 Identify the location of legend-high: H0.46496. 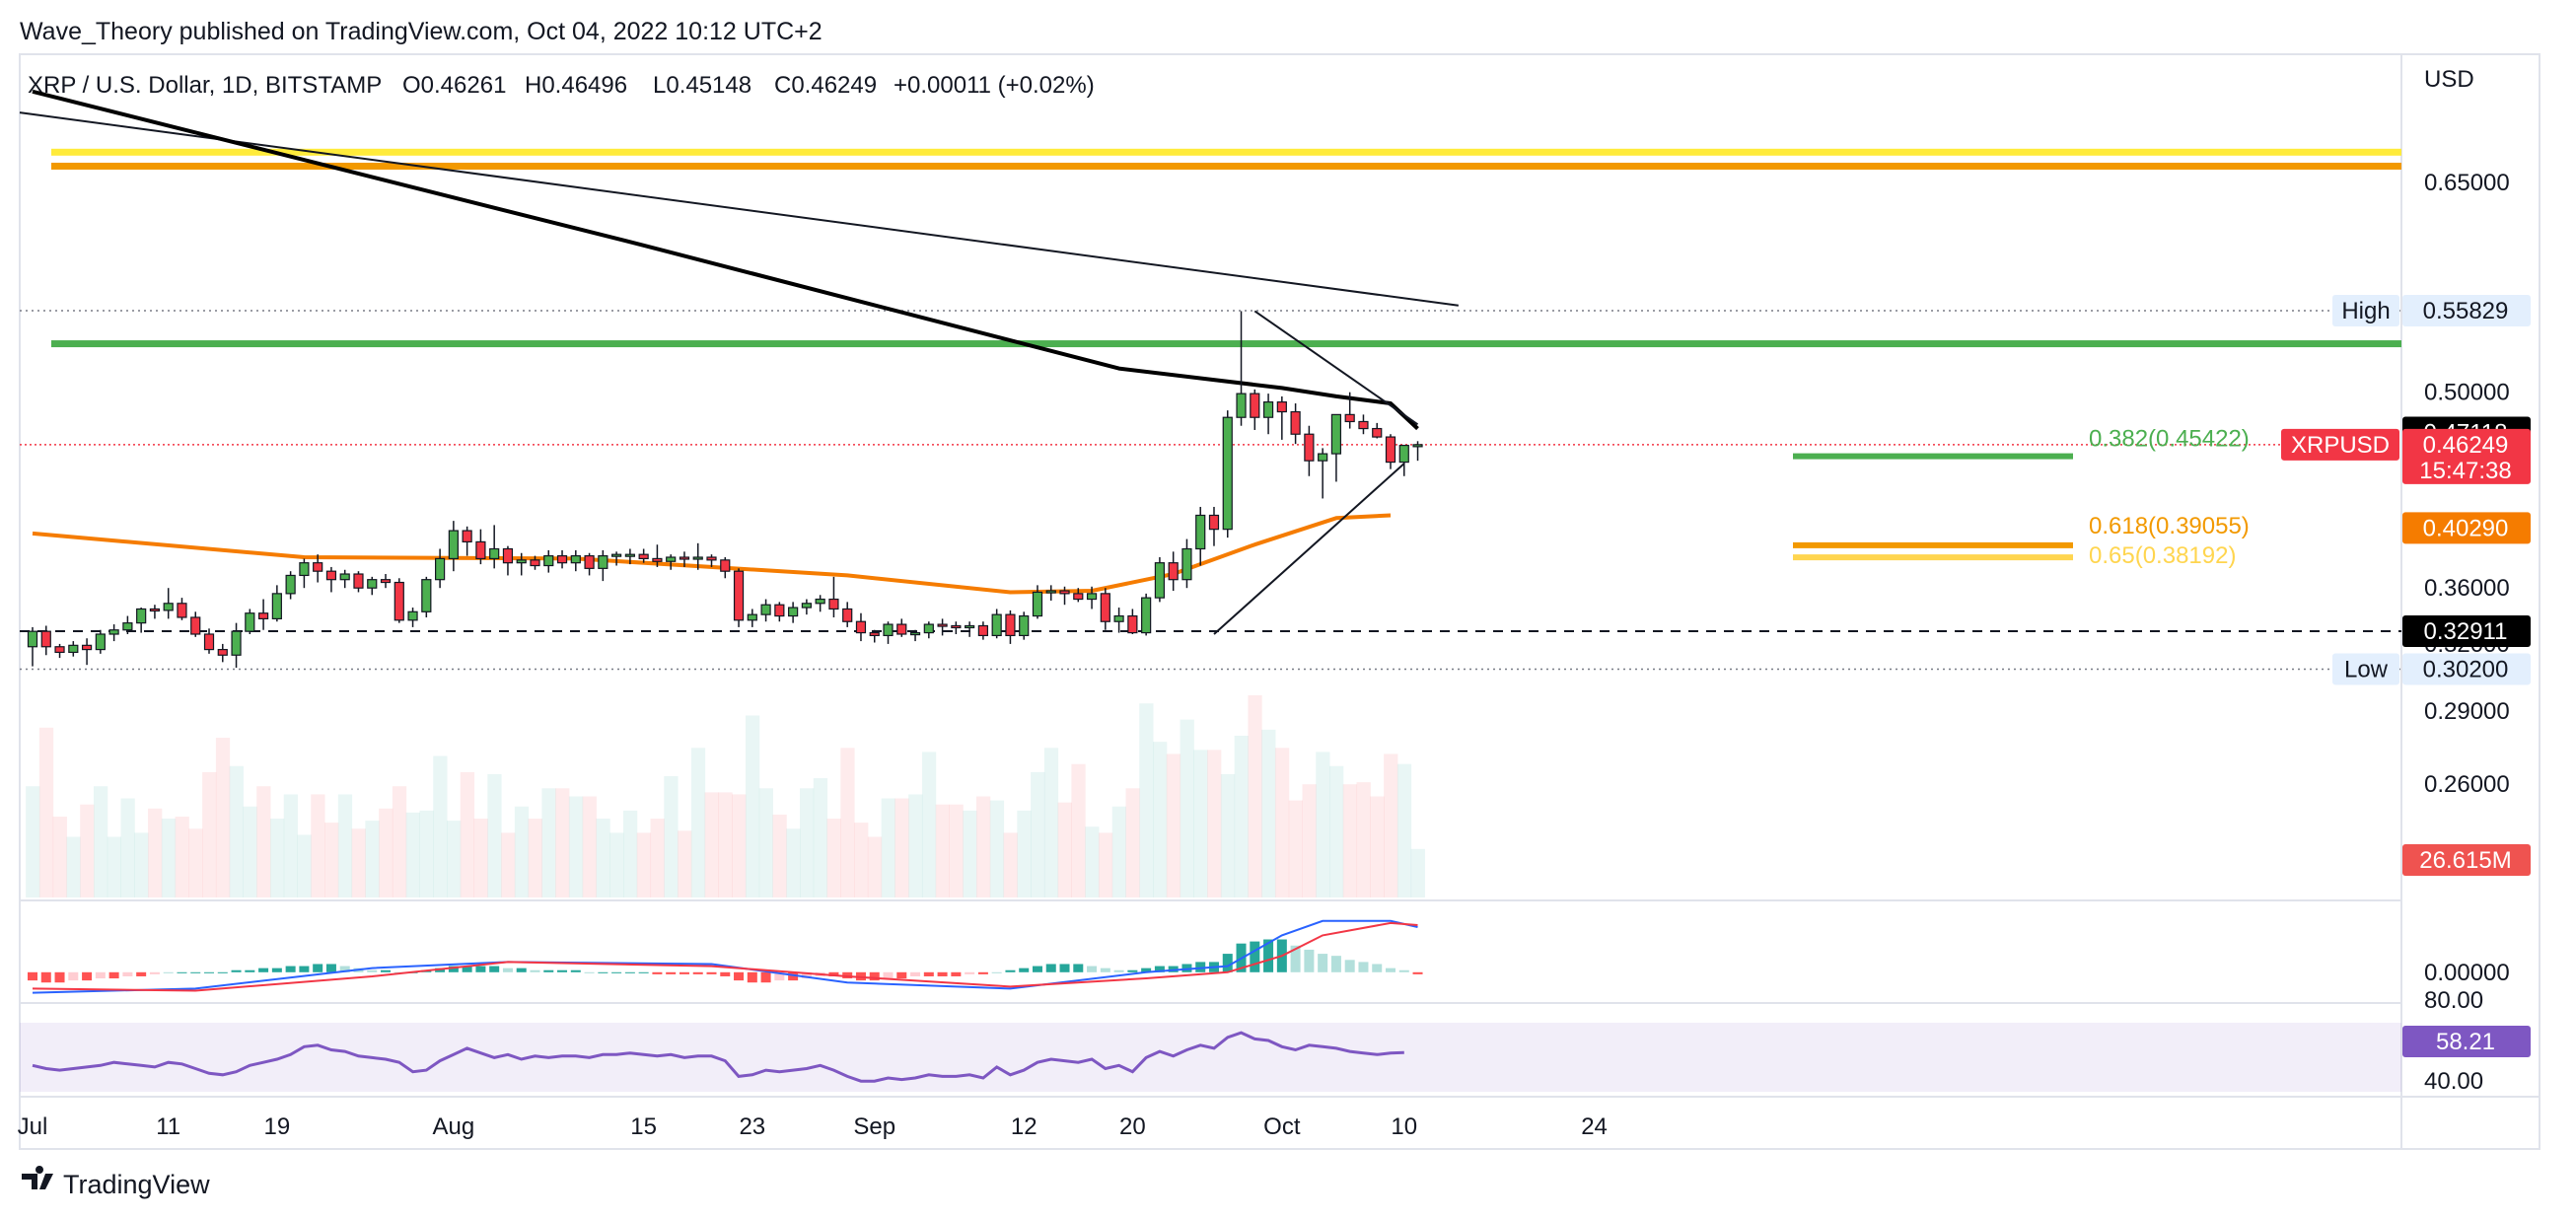
(576, 85).